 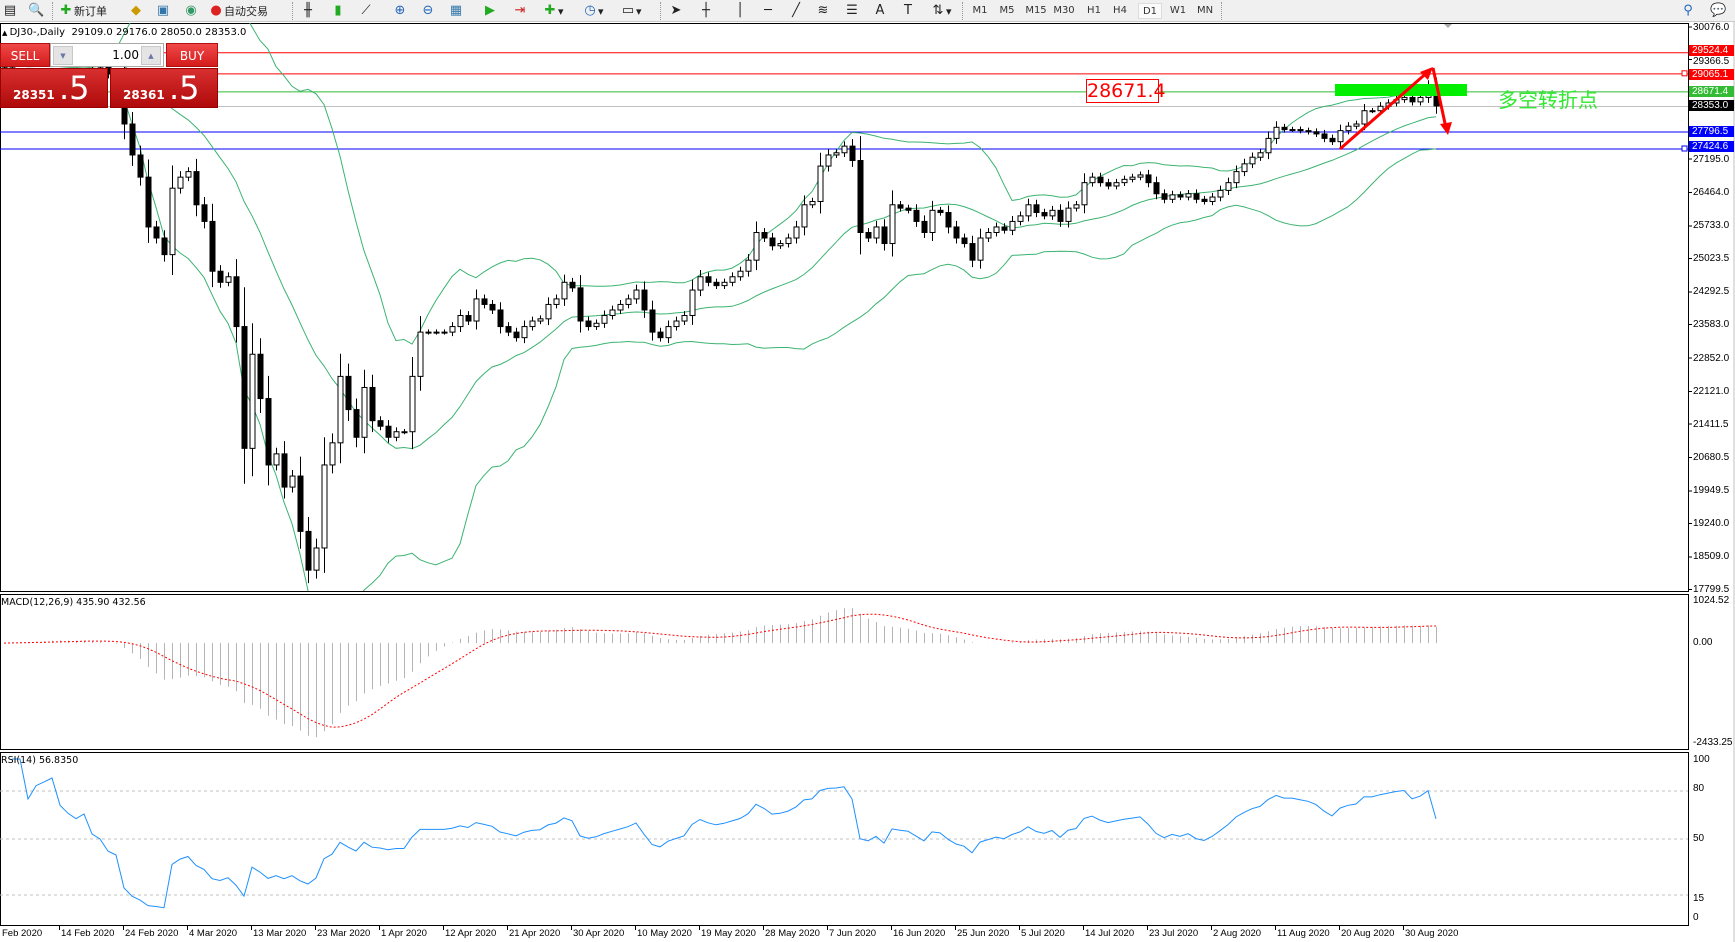 What do you see at coordinates (40, 760) in the screenshot?
I see `rsi-label: RSI(14) 56.8350` at bounding box center [40, 760].